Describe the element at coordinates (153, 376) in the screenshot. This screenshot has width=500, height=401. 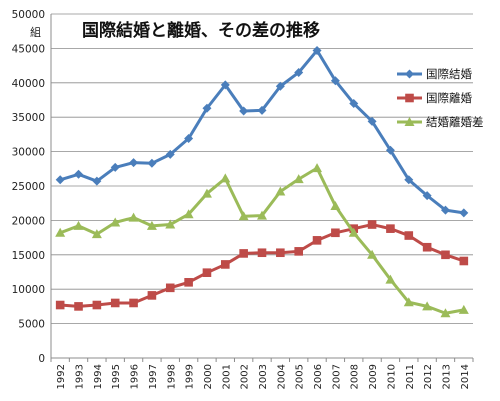
I see `x-tick-label: 1997` at that location.